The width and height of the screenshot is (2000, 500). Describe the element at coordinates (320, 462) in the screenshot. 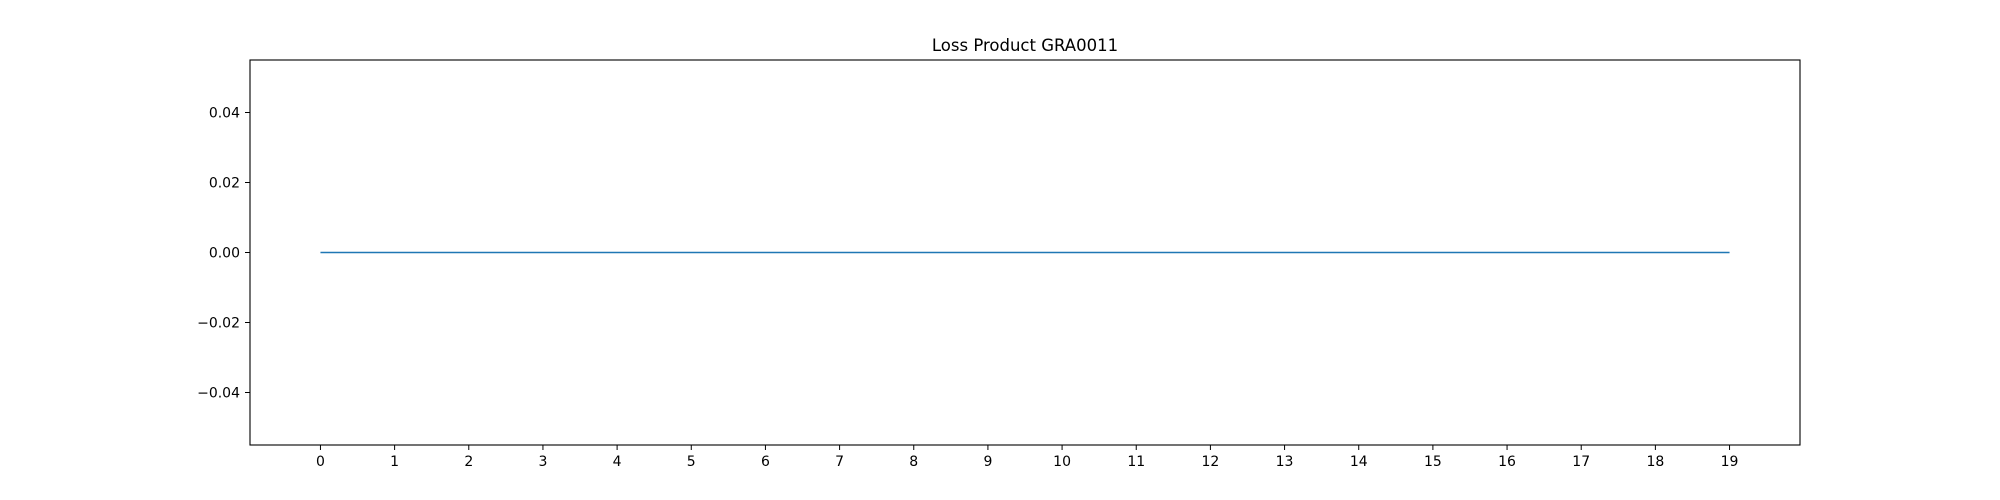

I see `x-tick-label: 0` at that location.